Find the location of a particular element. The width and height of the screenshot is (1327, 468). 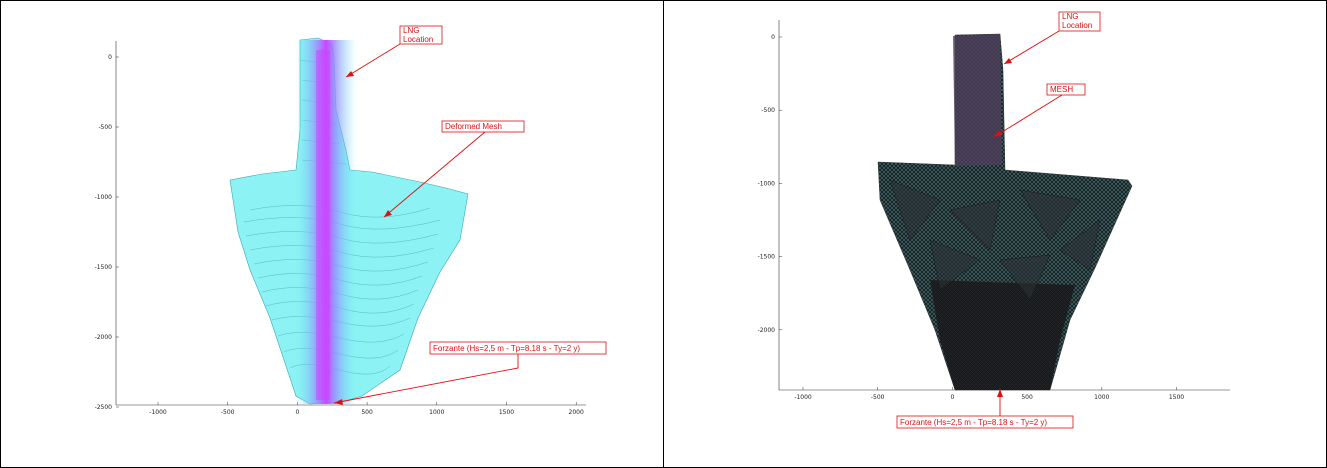

right-annotation-forzante: Forzante (Hs=2,5 m - Tp=8.18 s - Ty=2 y) is located at coordinates (985, 409).